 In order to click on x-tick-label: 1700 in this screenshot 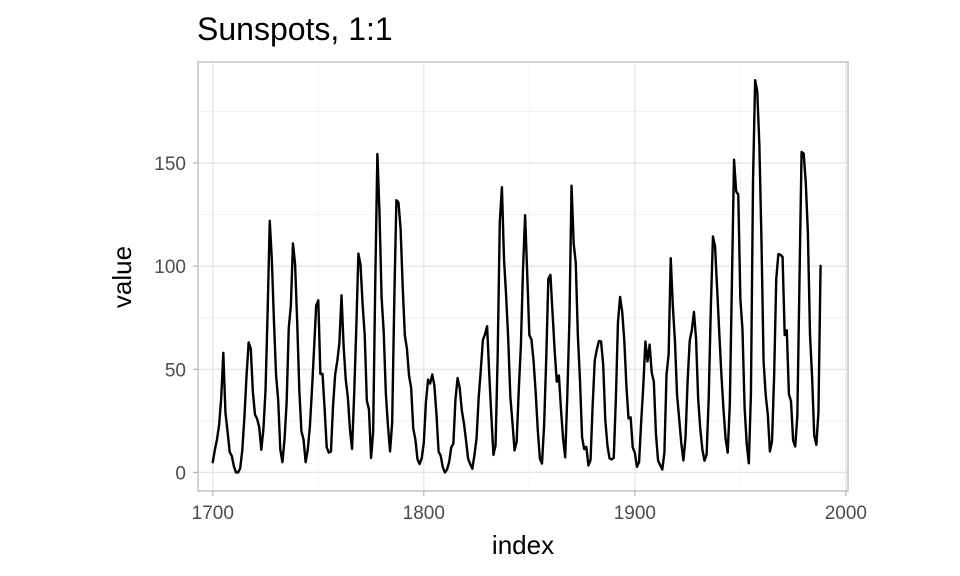, I will do `click(213, 513)`.